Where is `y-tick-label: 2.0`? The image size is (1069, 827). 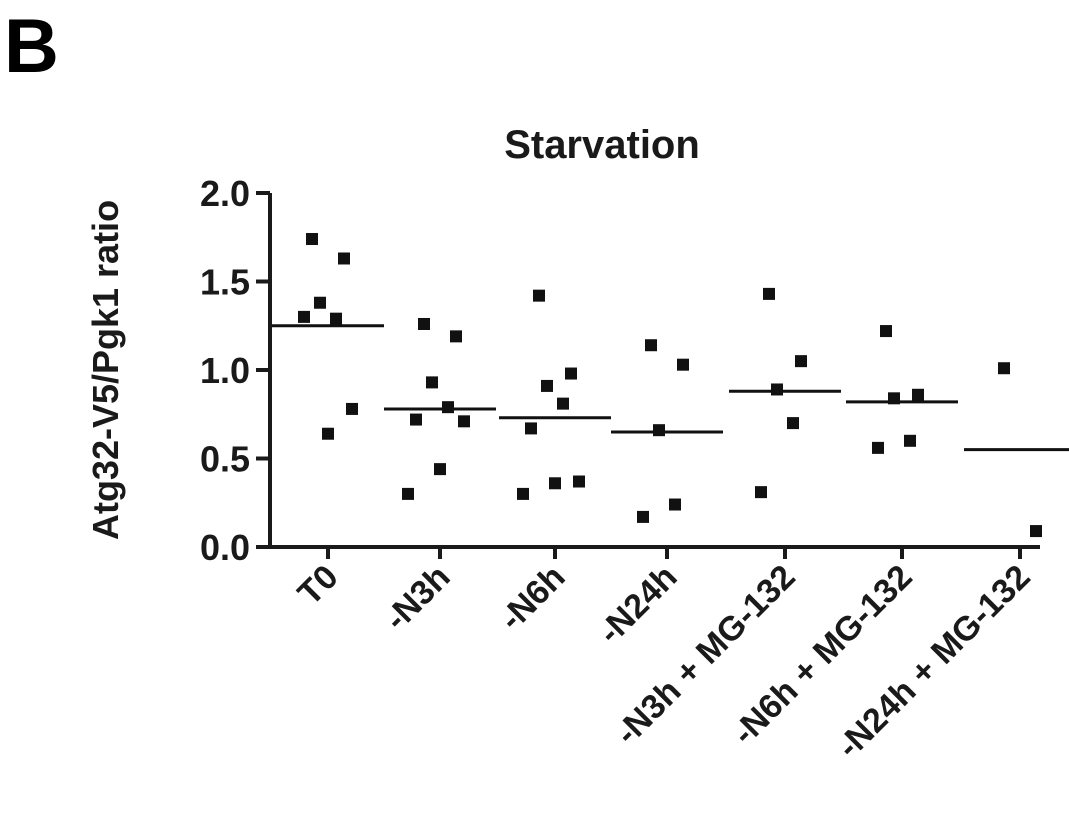
y-tick-label: 2.0 is located at coordinates (225, 193).